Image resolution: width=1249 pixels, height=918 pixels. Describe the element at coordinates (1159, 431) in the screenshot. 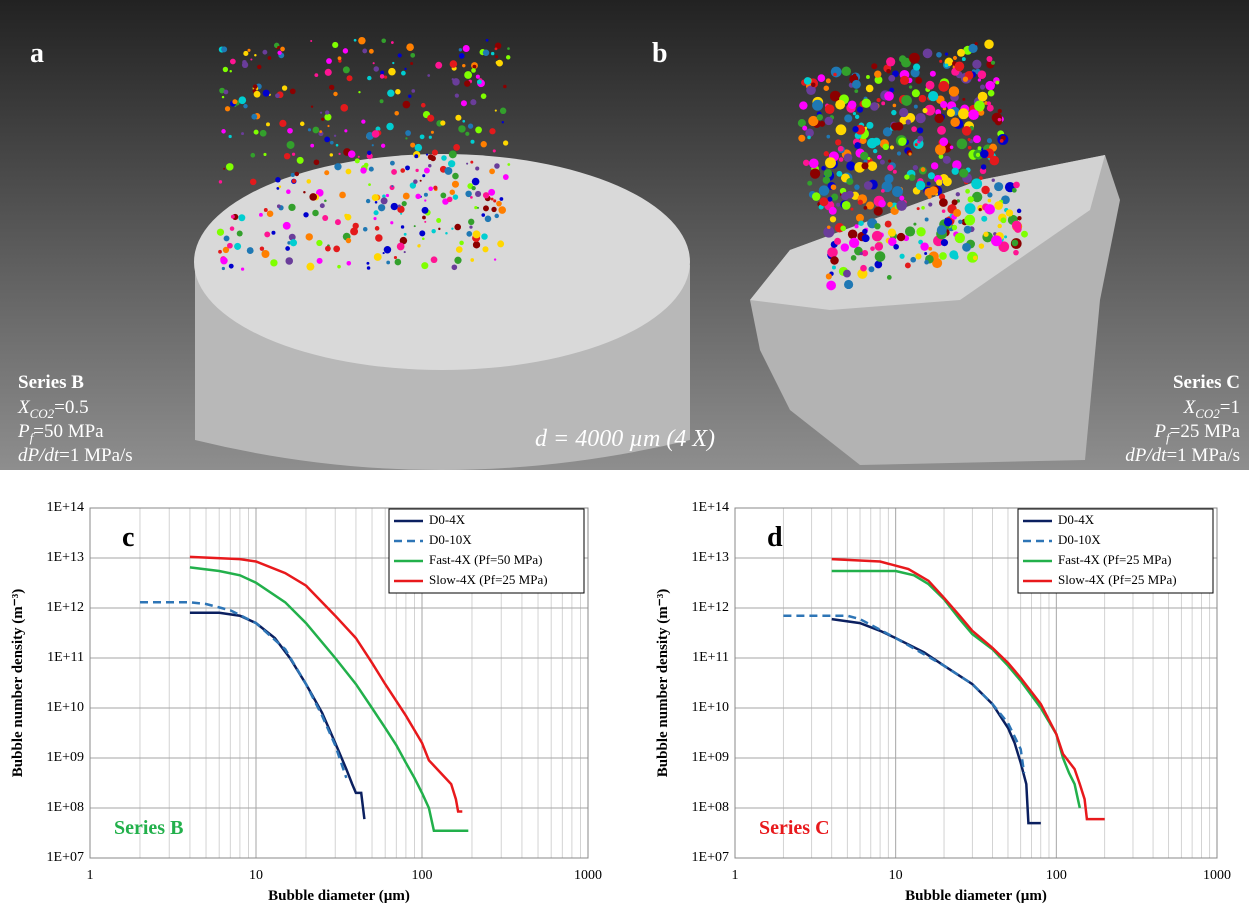

I see `parameter-symbol: P` at that location.